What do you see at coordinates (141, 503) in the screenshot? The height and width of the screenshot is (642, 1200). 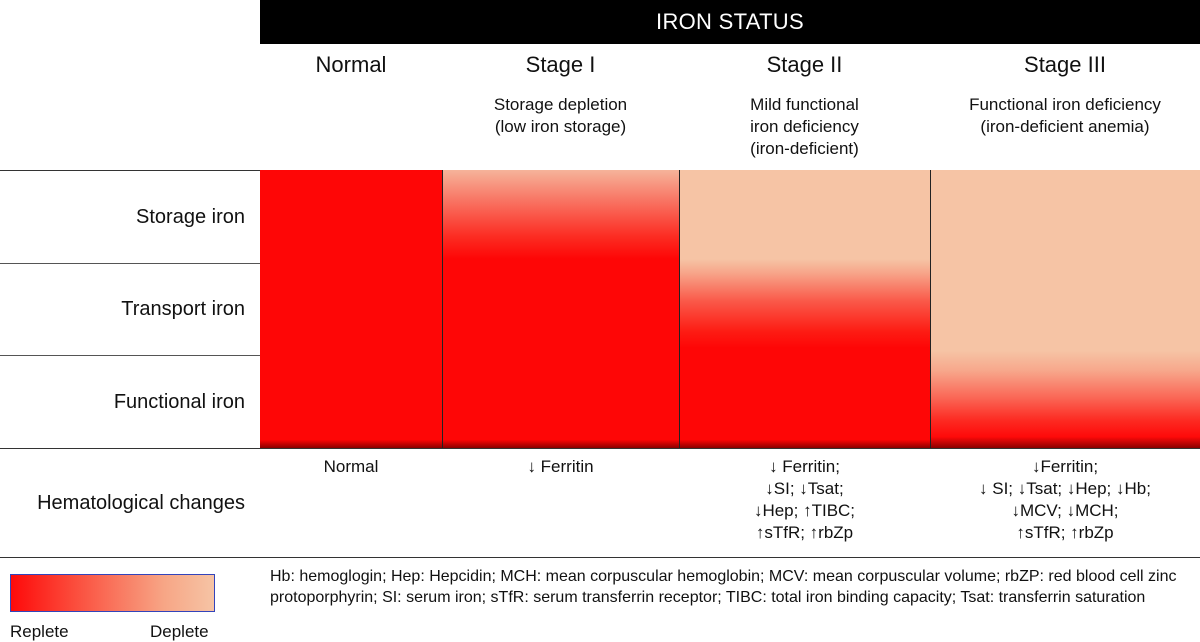 I see `row-label-hematological-changes: Hematological changes` at bounding box center [141, 503].